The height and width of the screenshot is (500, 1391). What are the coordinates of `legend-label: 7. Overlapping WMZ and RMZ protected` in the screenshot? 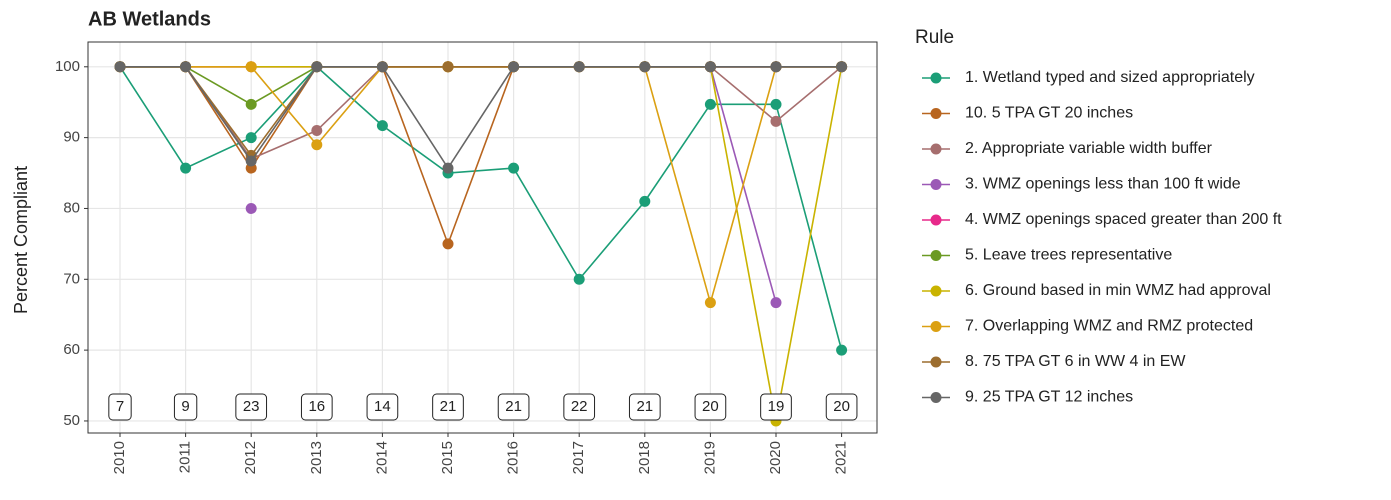 It's located at (1109, 326).